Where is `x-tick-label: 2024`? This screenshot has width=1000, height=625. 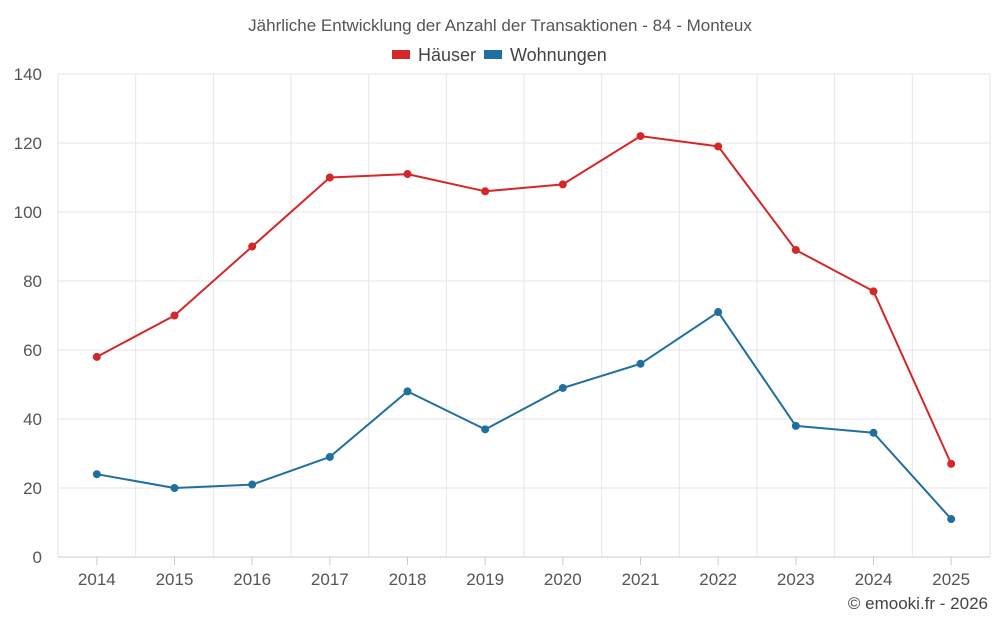 x-tick-label: 2024 is located at coordinates (874, 579).